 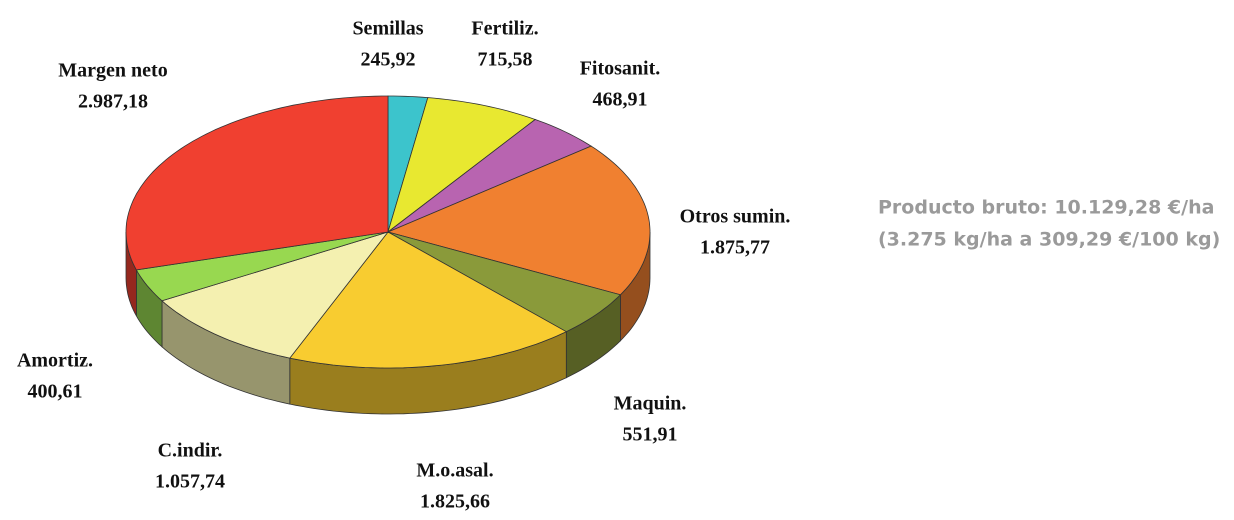 I want to click on value-label: 551,91, so click(x=650, y=435).